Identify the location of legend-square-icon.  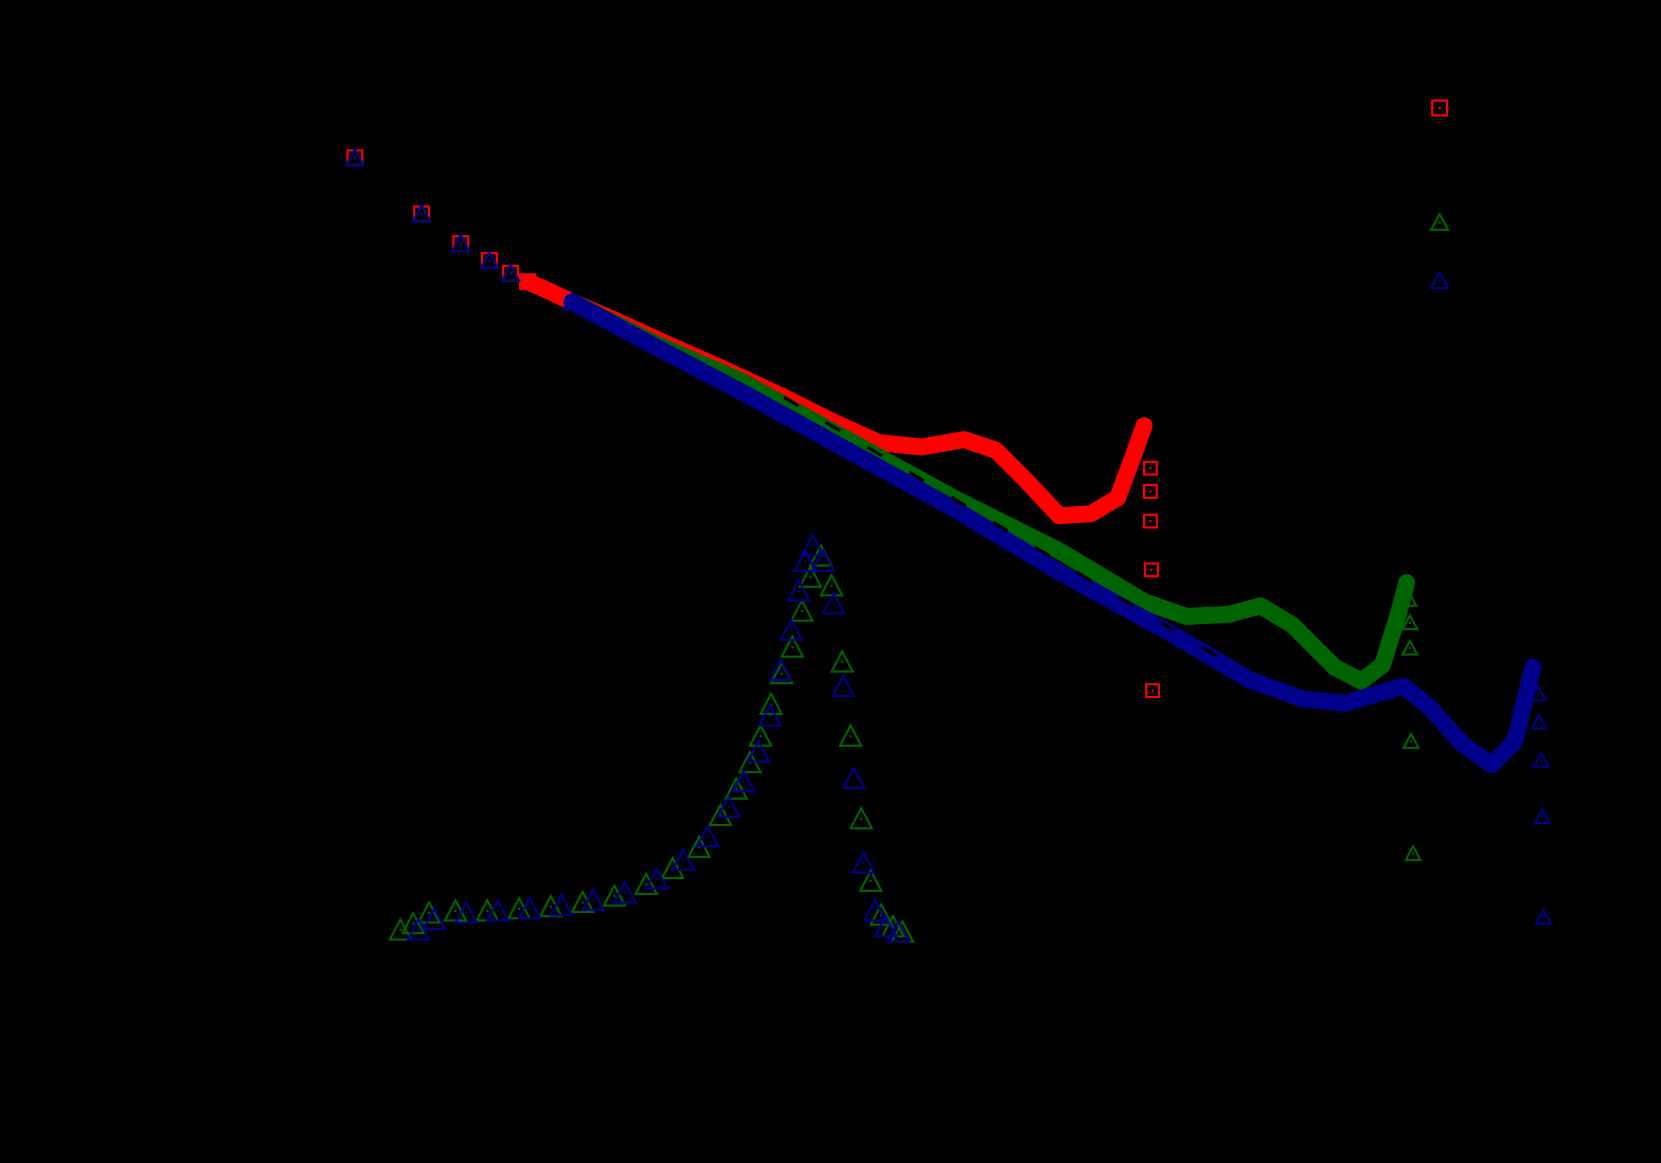
(1440, 108).